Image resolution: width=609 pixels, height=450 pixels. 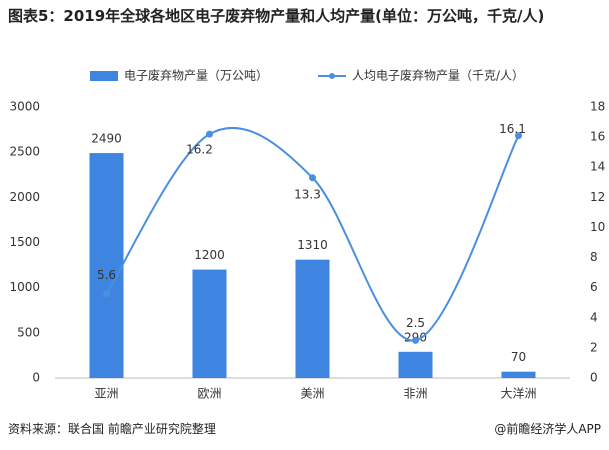 What do you see at coordinates (594, 347) in the screenshot?
I see `y2-tick-label: 2` at bounding box center [594, 347].